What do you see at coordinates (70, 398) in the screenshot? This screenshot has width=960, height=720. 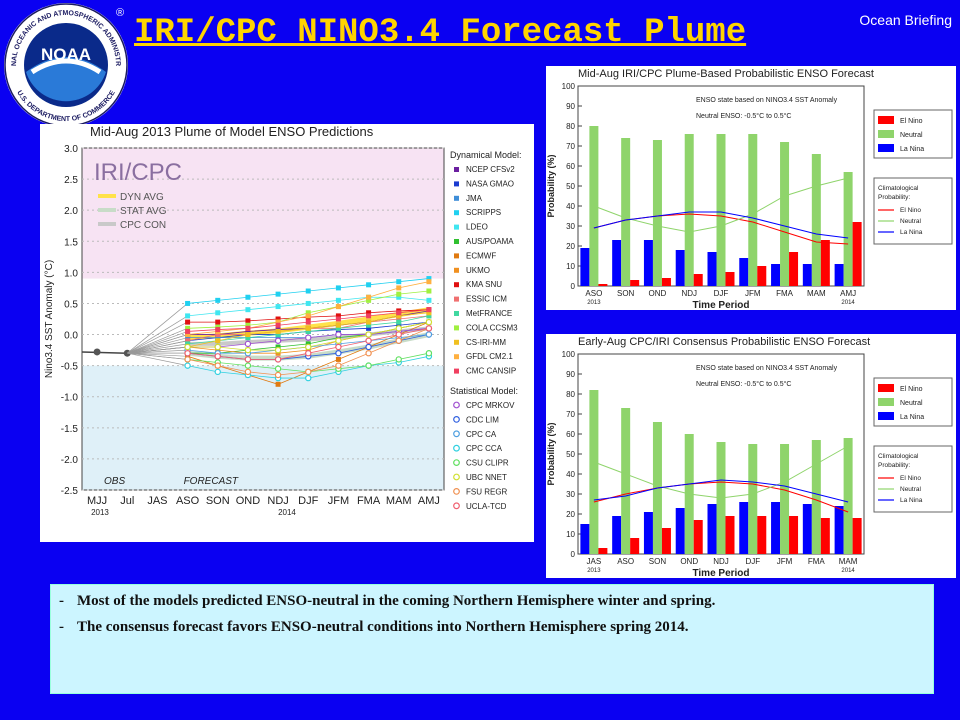 I see `y-tick-label: -1.0` at bounding box center [70, 398].